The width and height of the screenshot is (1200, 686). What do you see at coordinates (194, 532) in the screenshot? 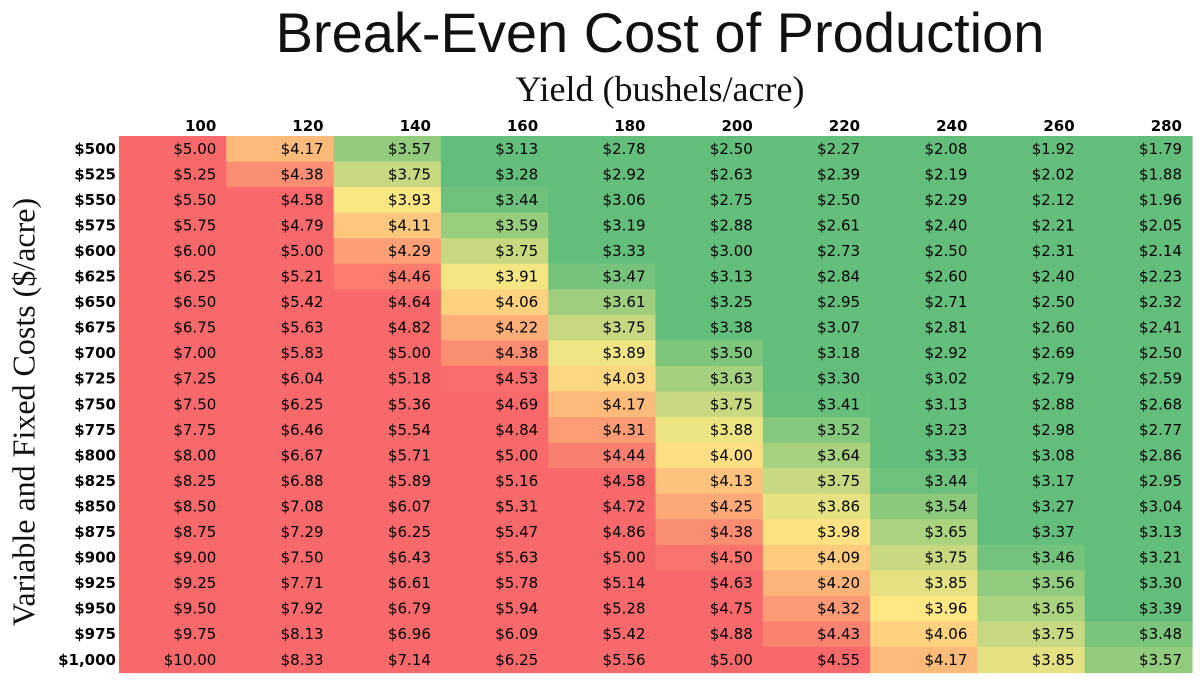
I see `cell-value-label: $8.75` at bounding box center [194, 532].